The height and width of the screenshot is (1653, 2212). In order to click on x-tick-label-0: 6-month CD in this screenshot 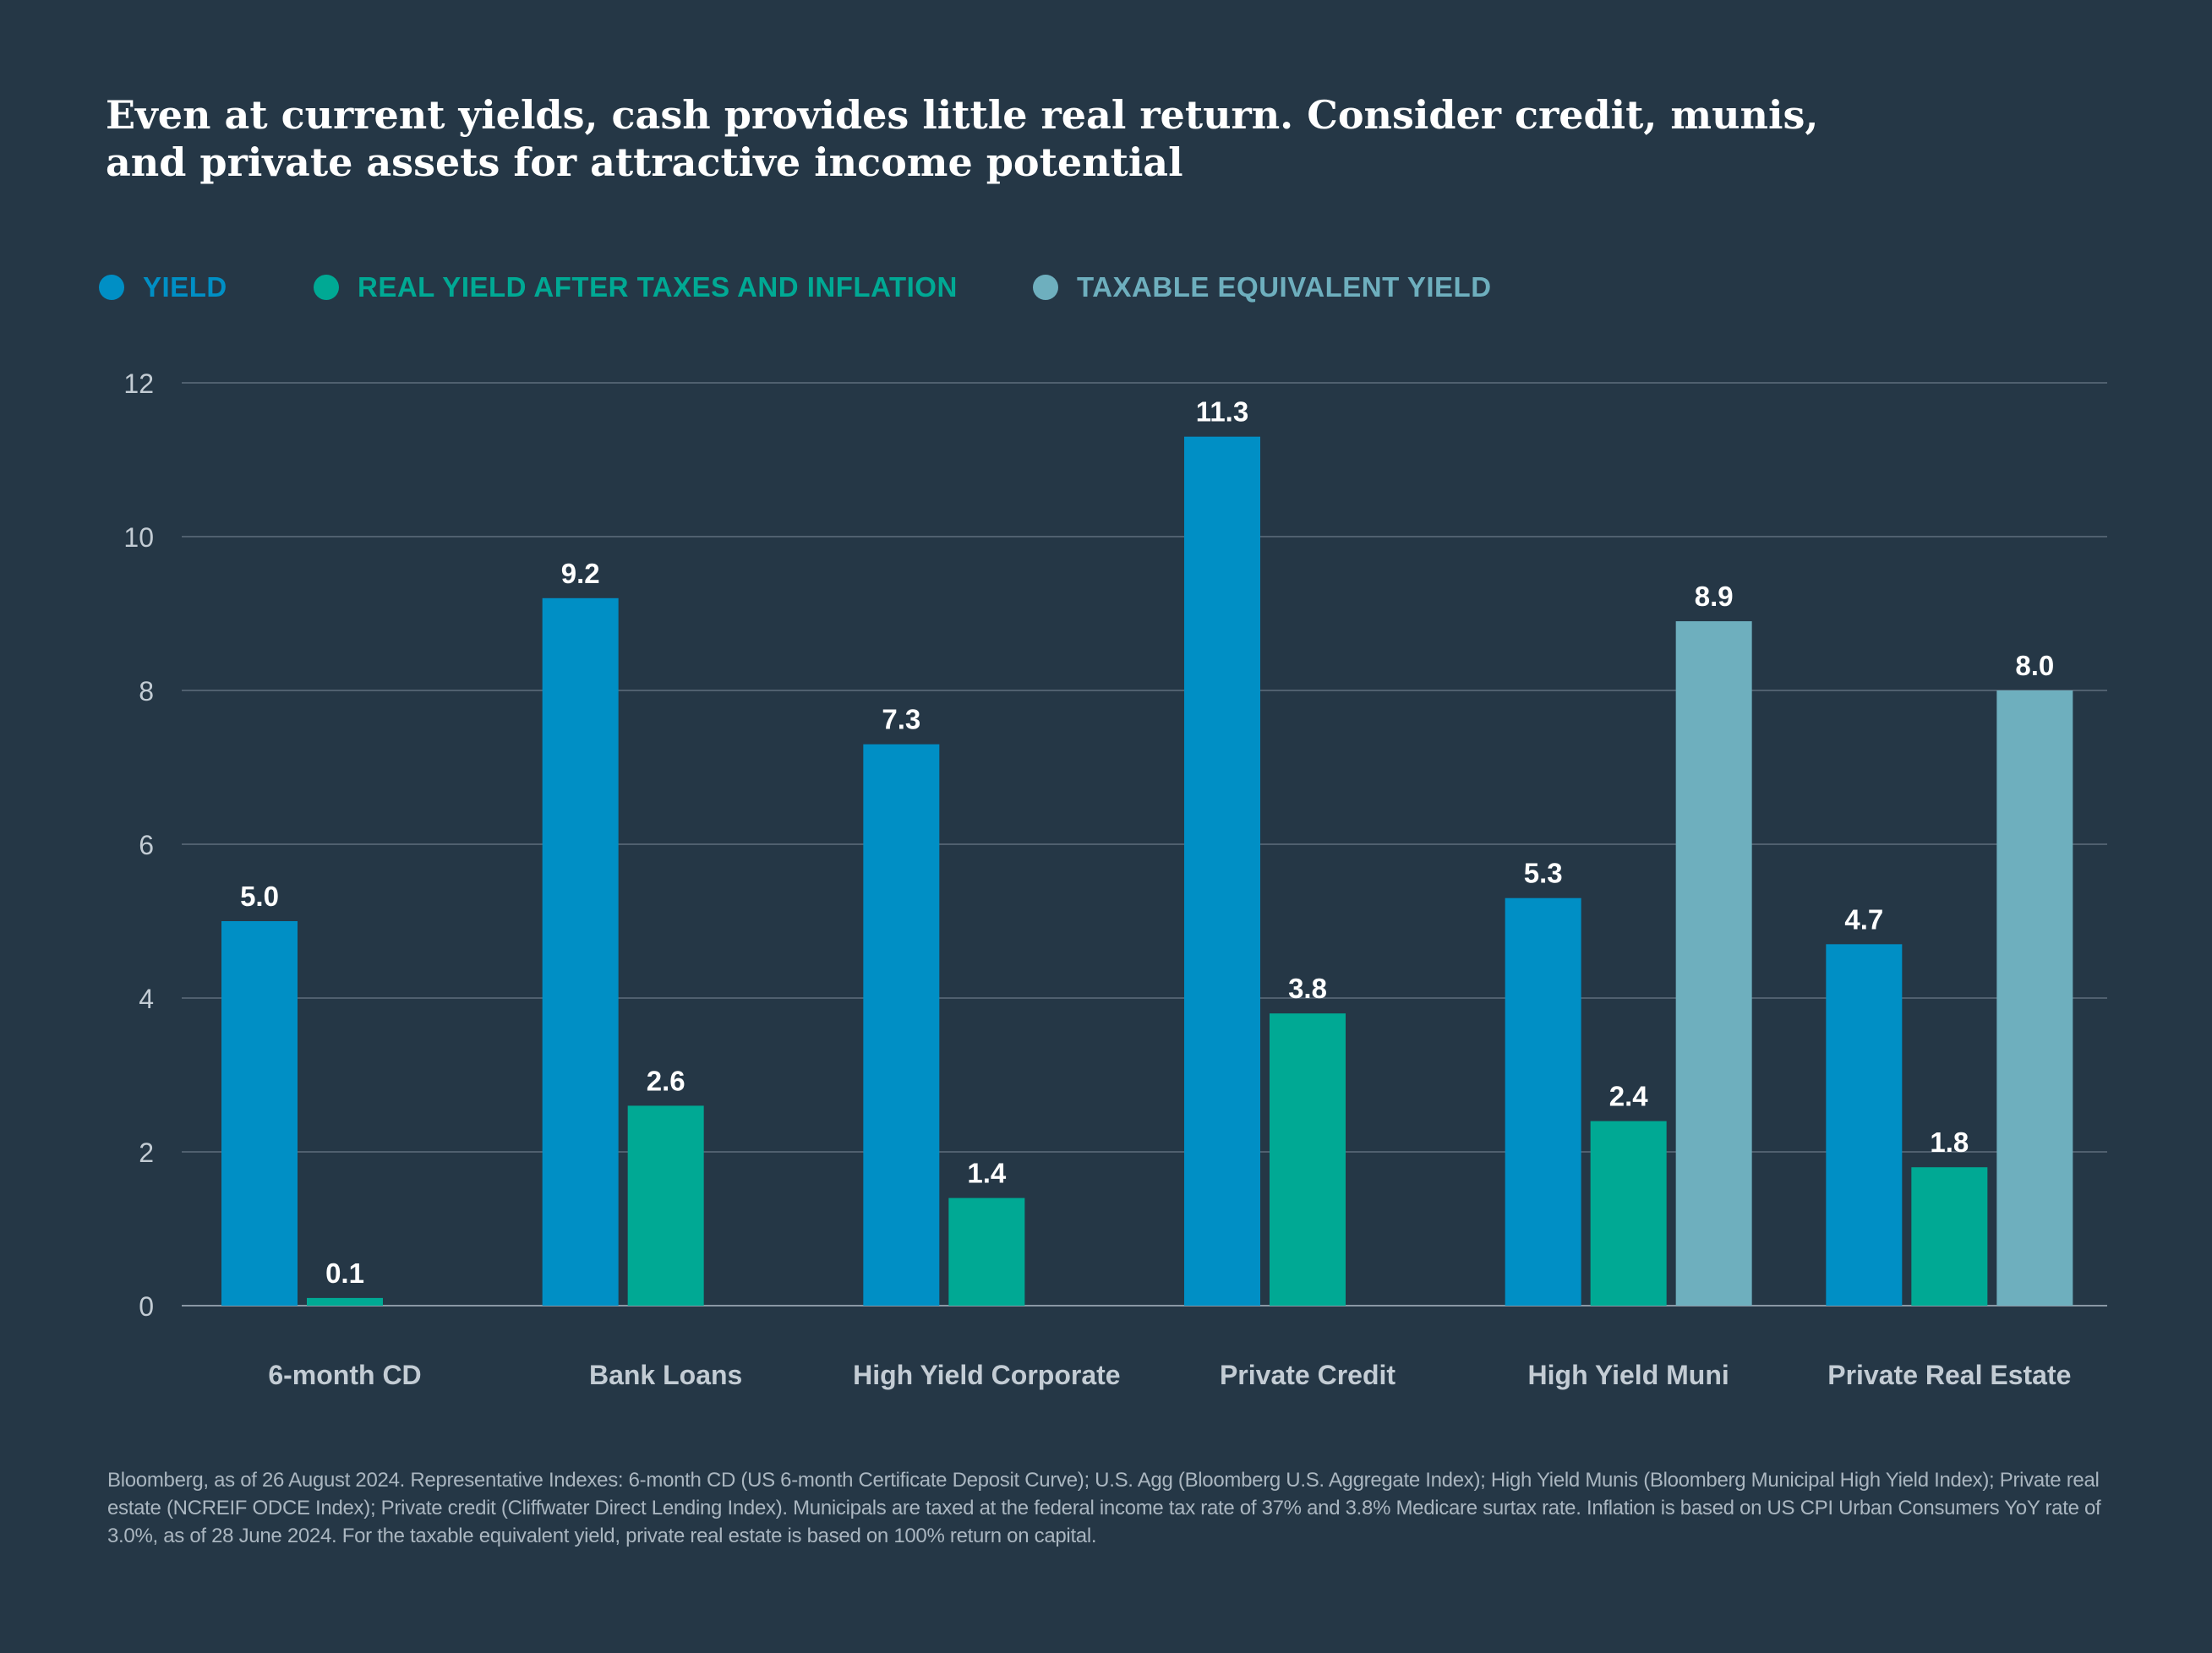, I will do `click(344, 1375)`.